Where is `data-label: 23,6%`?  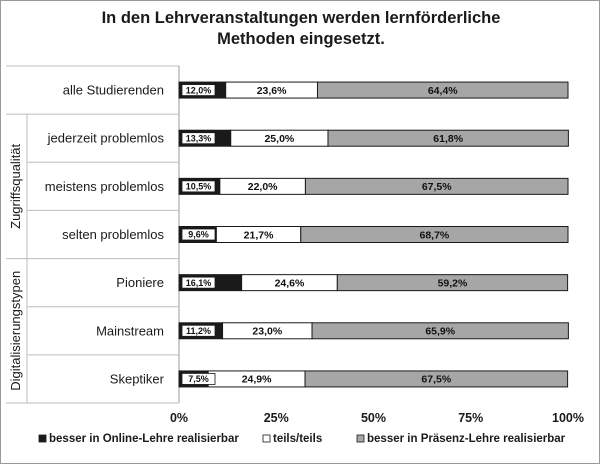 data-label: 23,6% is located at coordinates (272, 91).